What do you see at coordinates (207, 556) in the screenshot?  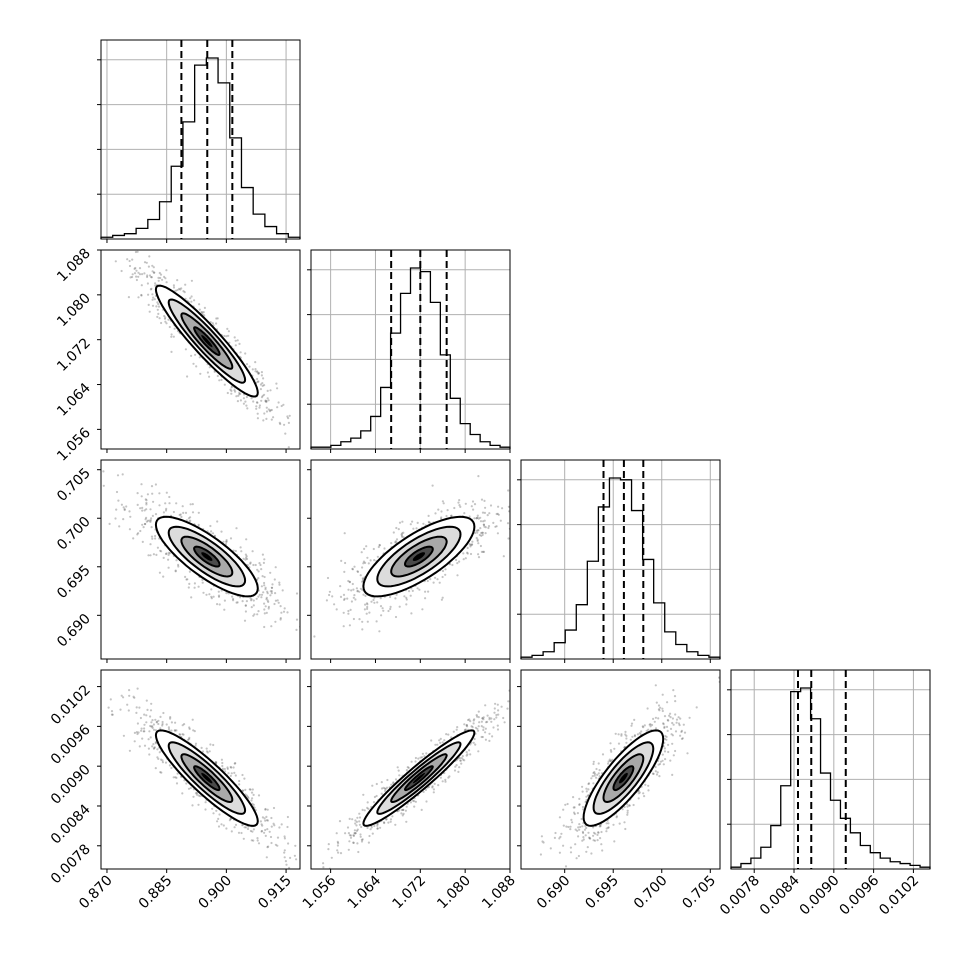 I see `contour-core` at bounding box center [207, 556].